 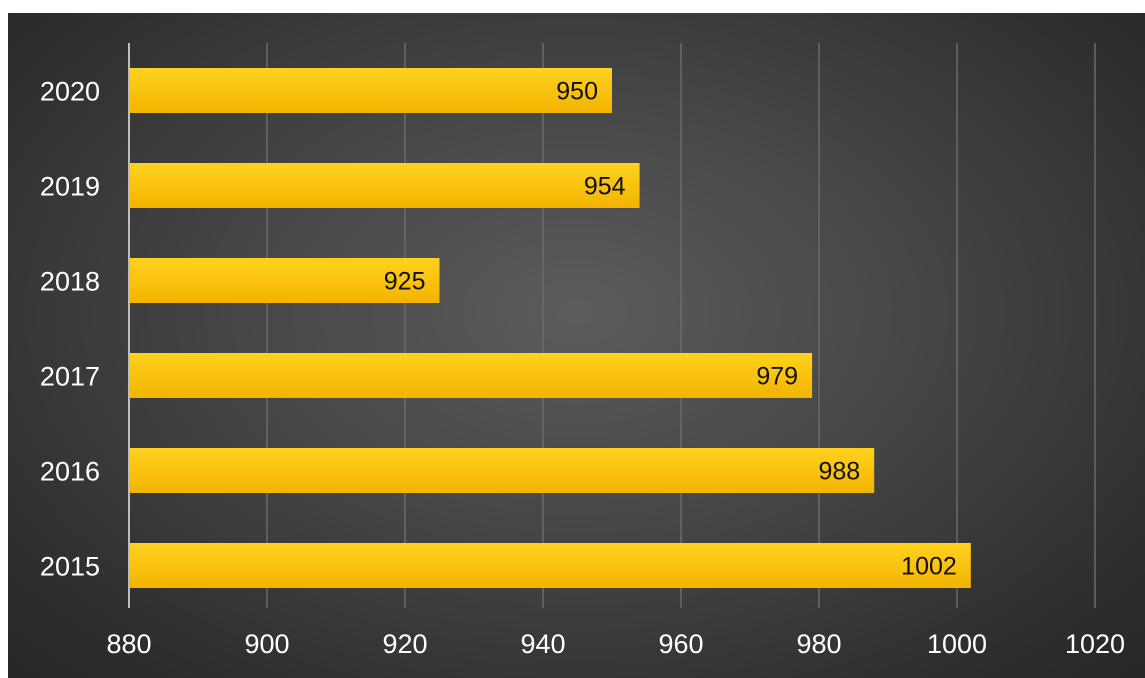 I want to click on x-tick-label-880: 880, so click(x=128, y=644).